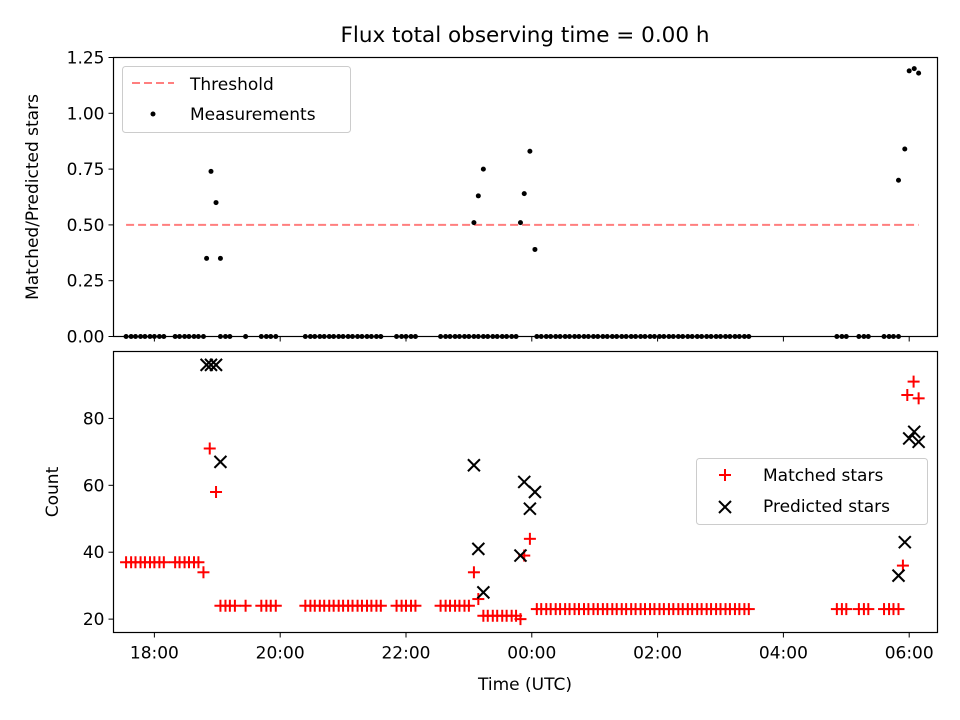 The height and width of the screenshot is (720, 960). Describe the element at coordinates (657, 654) in the screenshot. I see `x-tick-label: 02:00` at that location.